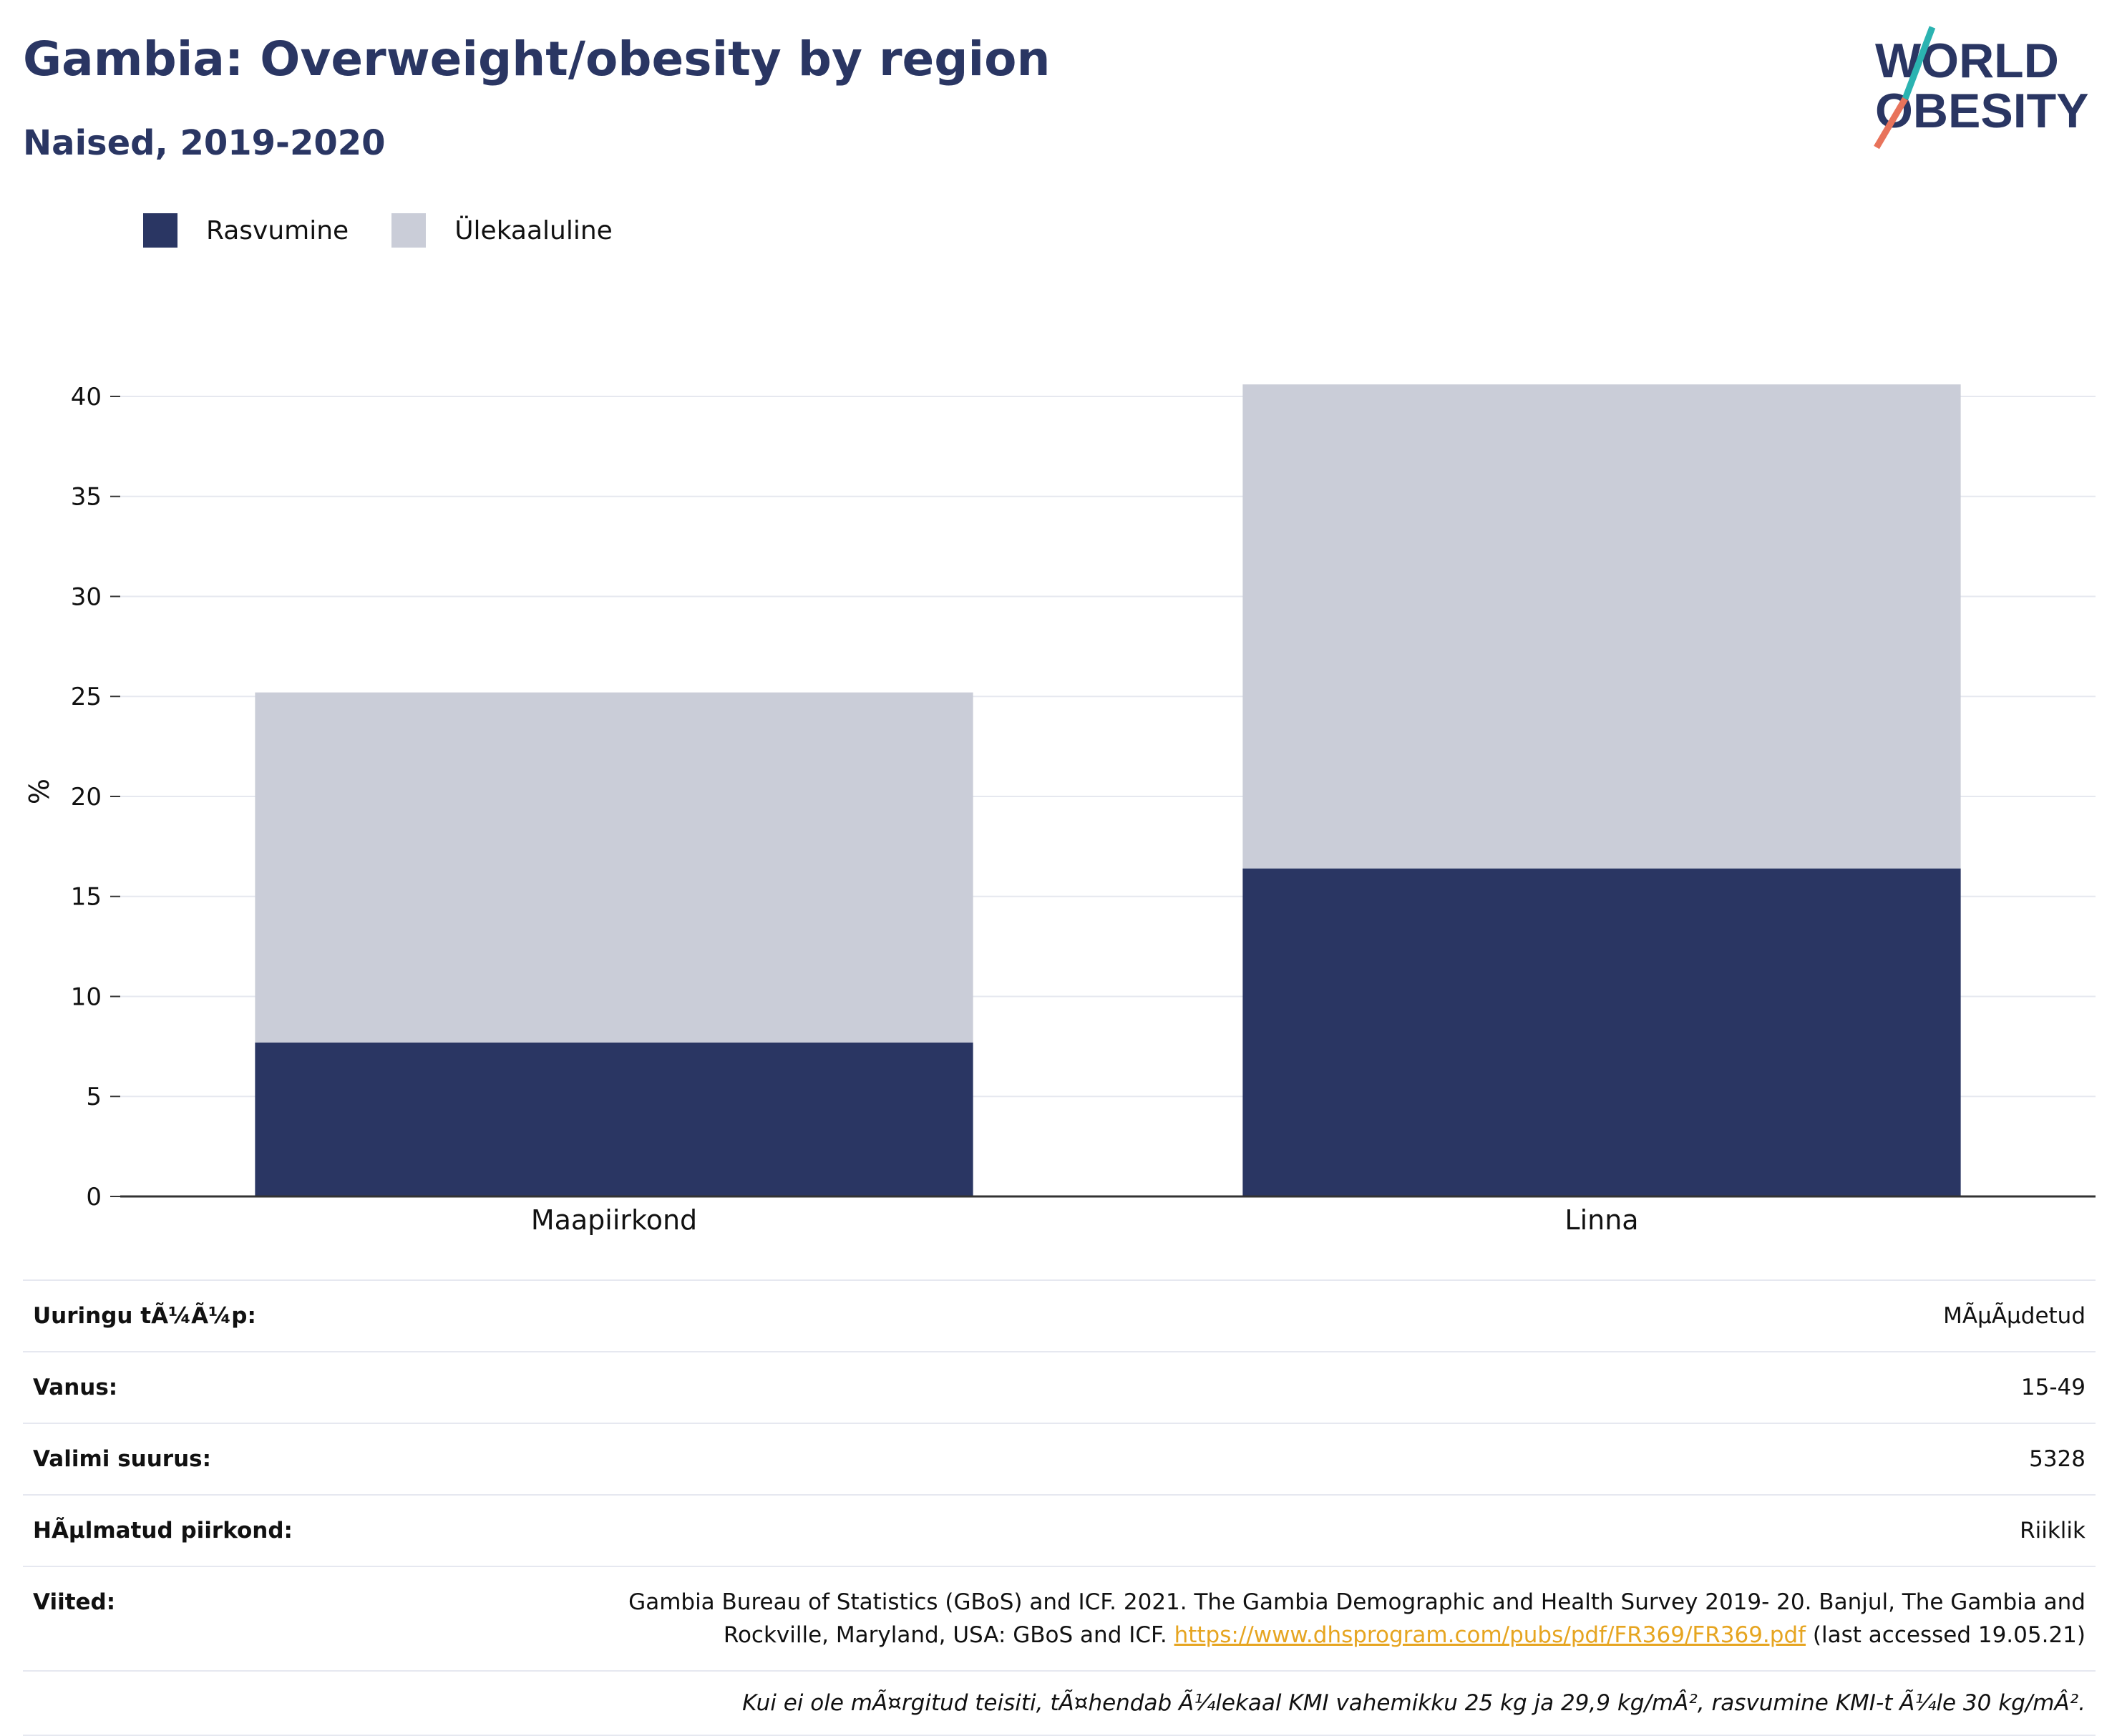 The width and height of the screenshot is (2117, 1736). What do you see at coordinates (86, 797) in the screenshot?
I see `y-tick-label: 20` at bounding box center [86, 797].